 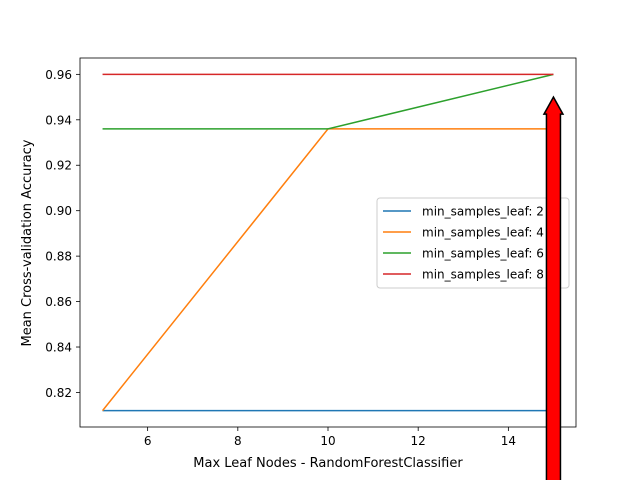 What do you see at coordinates (58, 75) in the screenshot?
I see `y-tick-label: 0.96` at bounding box center [58, 75].